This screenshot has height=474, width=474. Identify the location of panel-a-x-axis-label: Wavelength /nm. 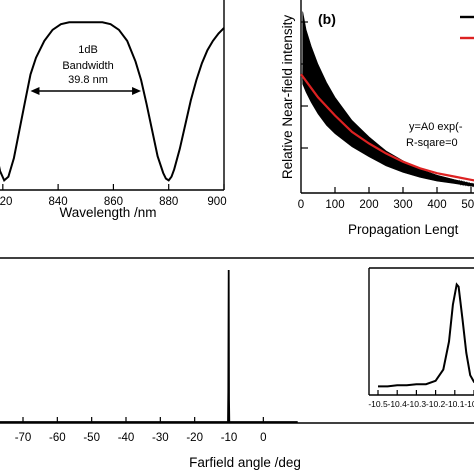
(107, 212).